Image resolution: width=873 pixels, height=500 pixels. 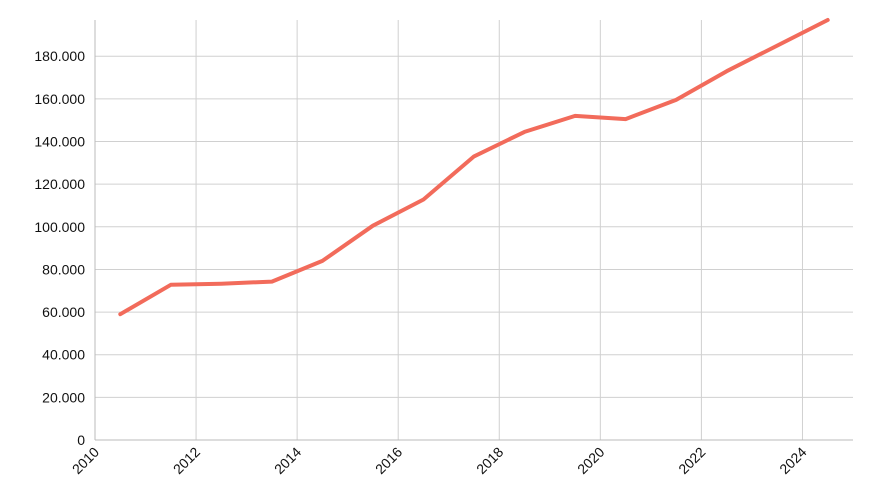 What do you see at coordinates (439, 460) in the screenshot?
I see `x-axis-ticks: 2010 2012 2014 2016 2018 2020 2022 2024` at bounding box center [439, 460].